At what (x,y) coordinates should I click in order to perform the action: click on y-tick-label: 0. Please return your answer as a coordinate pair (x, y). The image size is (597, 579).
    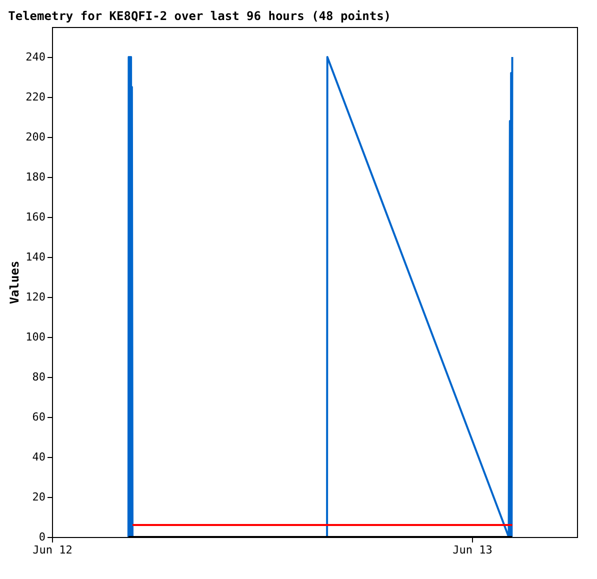
    Looking at the image, I should click on (42, 537).